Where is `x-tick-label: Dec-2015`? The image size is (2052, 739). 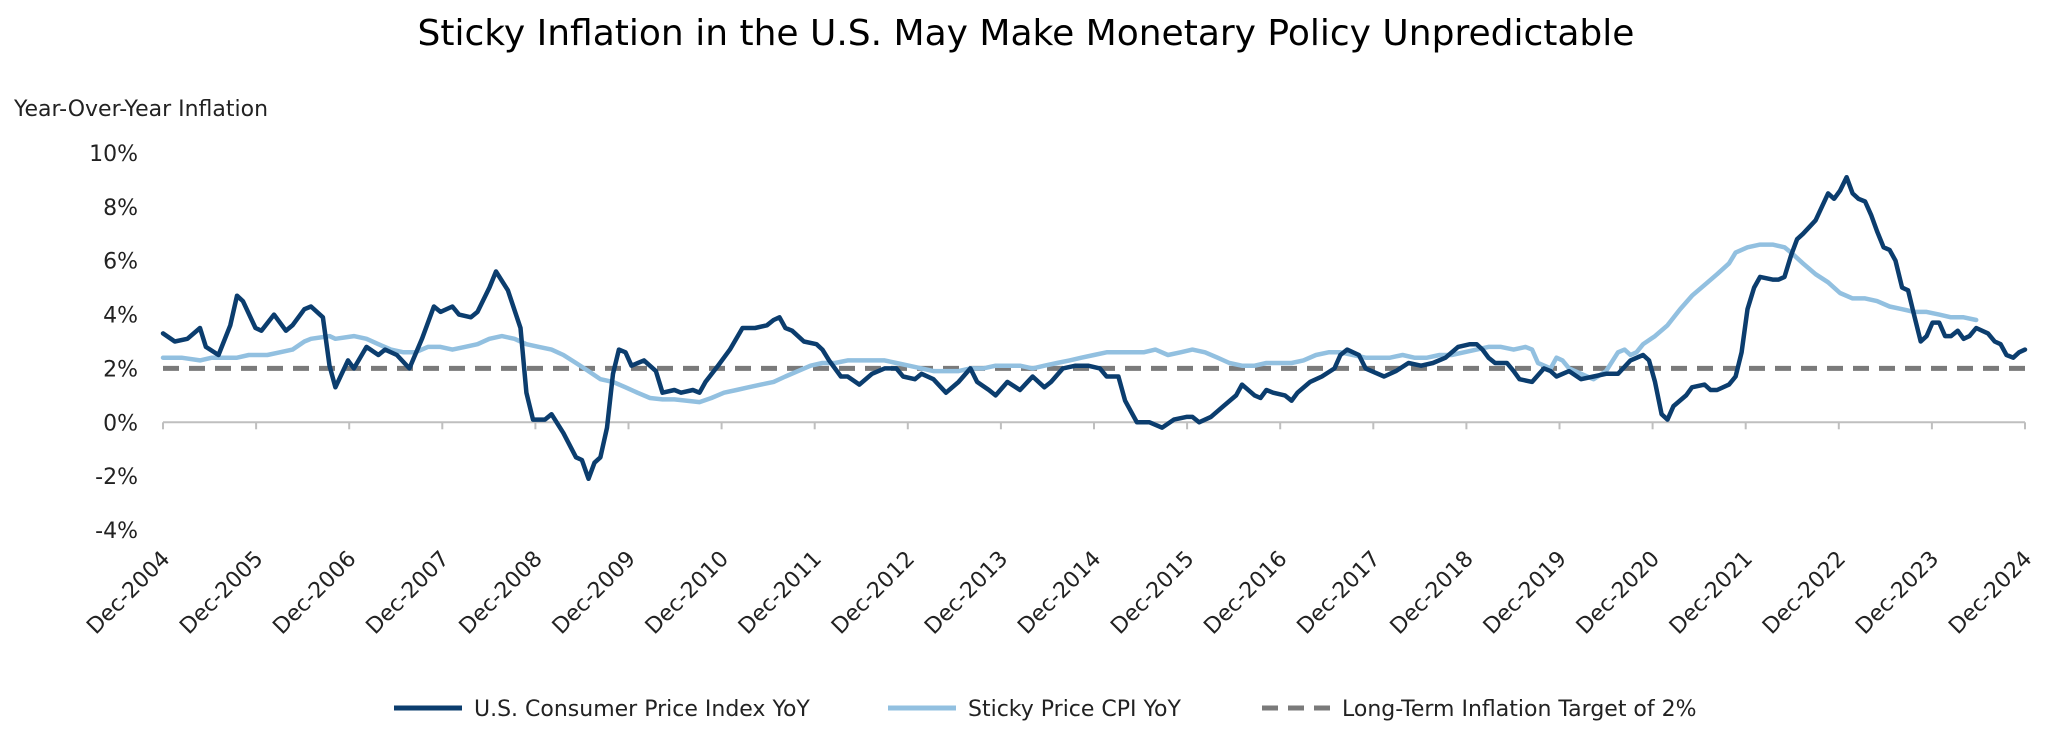 x-tick-label: Dec-2015 is located at coordinates (1152, 593).